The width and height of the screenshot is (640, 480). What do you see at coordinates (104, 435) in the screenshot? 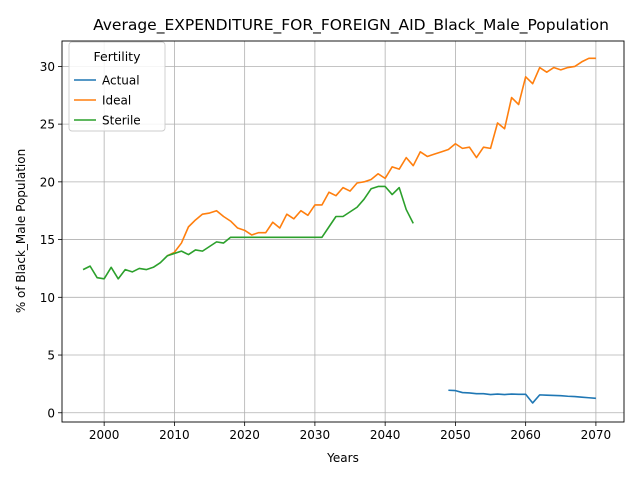
I see `x-tick-label: 2000` at bounding box center [104, 435].